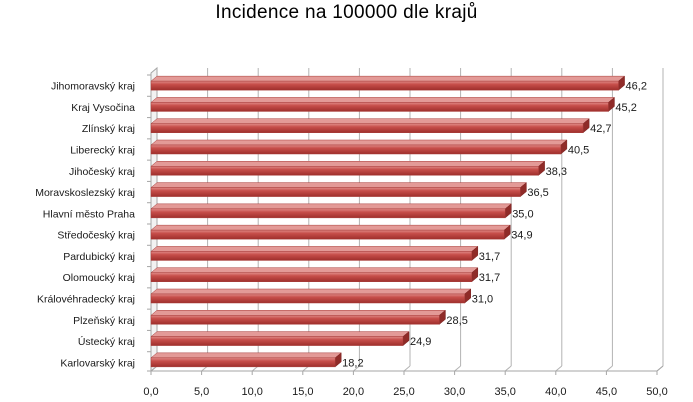  What do you see at coordinates (656, 392) in the screenshot?
I see `x-tick-label: 50,0` at bounding box center [656, 392].